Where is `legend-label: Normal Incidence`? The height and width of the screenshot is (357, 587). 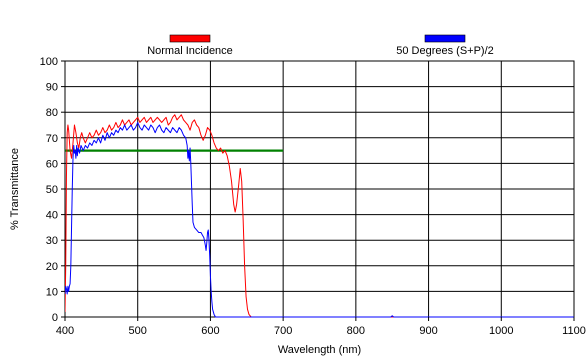 legend-label: Normal Incidence is located at coordinates (190, 51).